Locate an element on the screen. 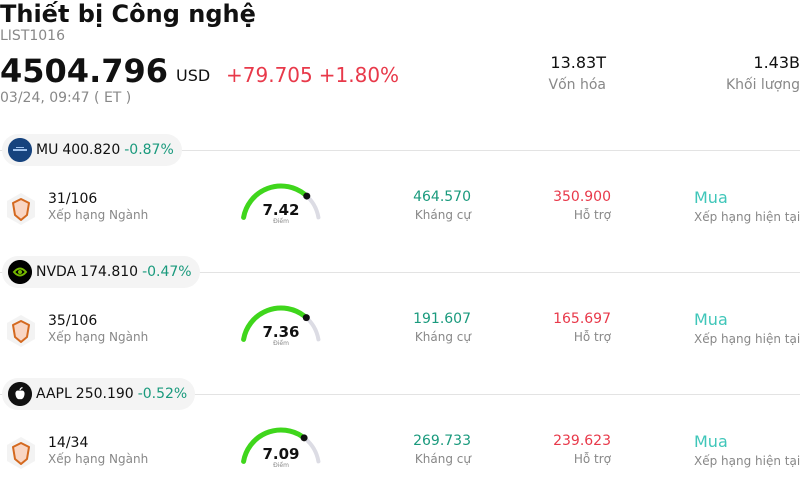  ticker-chip: NVDA 174.810 -0.47% is located at coordinates (101, 272).